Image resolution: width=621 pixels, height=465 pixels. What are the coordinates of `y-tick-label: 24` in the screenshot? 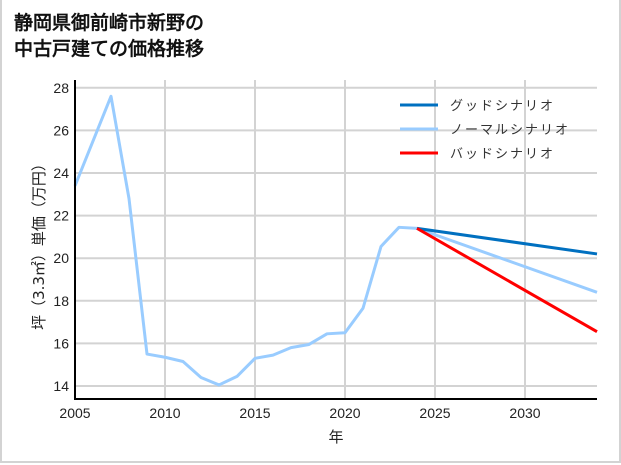 It's located at (61, 173).